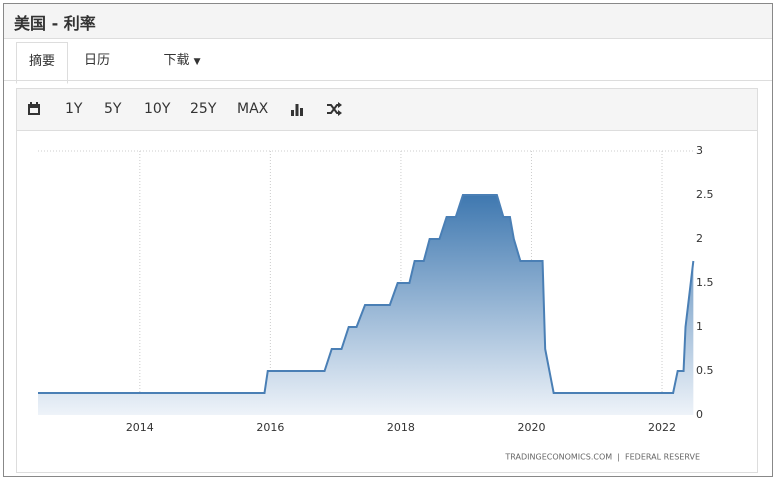  Describe the element at coordinates (705, 370) in the screenshot. I see `y-tick-label: 0.5` at that location.